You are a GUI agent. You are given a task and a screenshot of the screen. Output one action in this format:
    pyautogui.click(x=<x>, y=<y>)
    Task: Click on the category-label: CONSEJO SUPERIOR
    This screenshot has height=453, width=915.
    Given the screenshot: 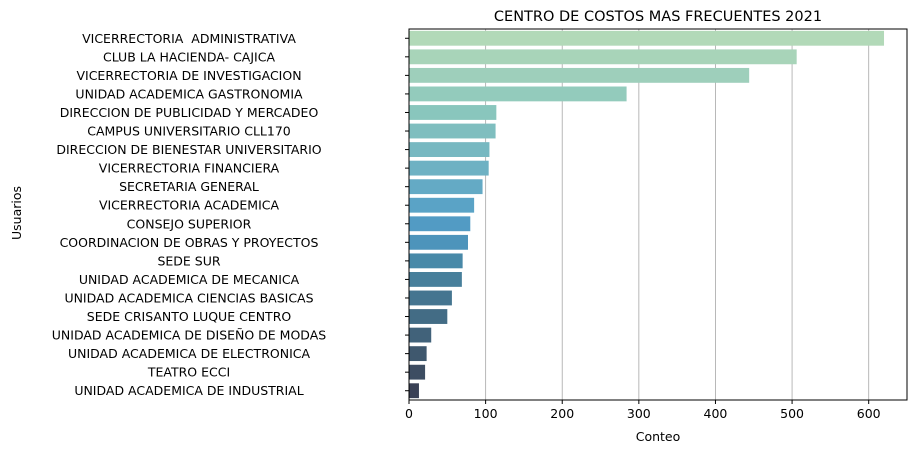 What is the action you would take?
    pyautogui.click(x=189, y=223)
    